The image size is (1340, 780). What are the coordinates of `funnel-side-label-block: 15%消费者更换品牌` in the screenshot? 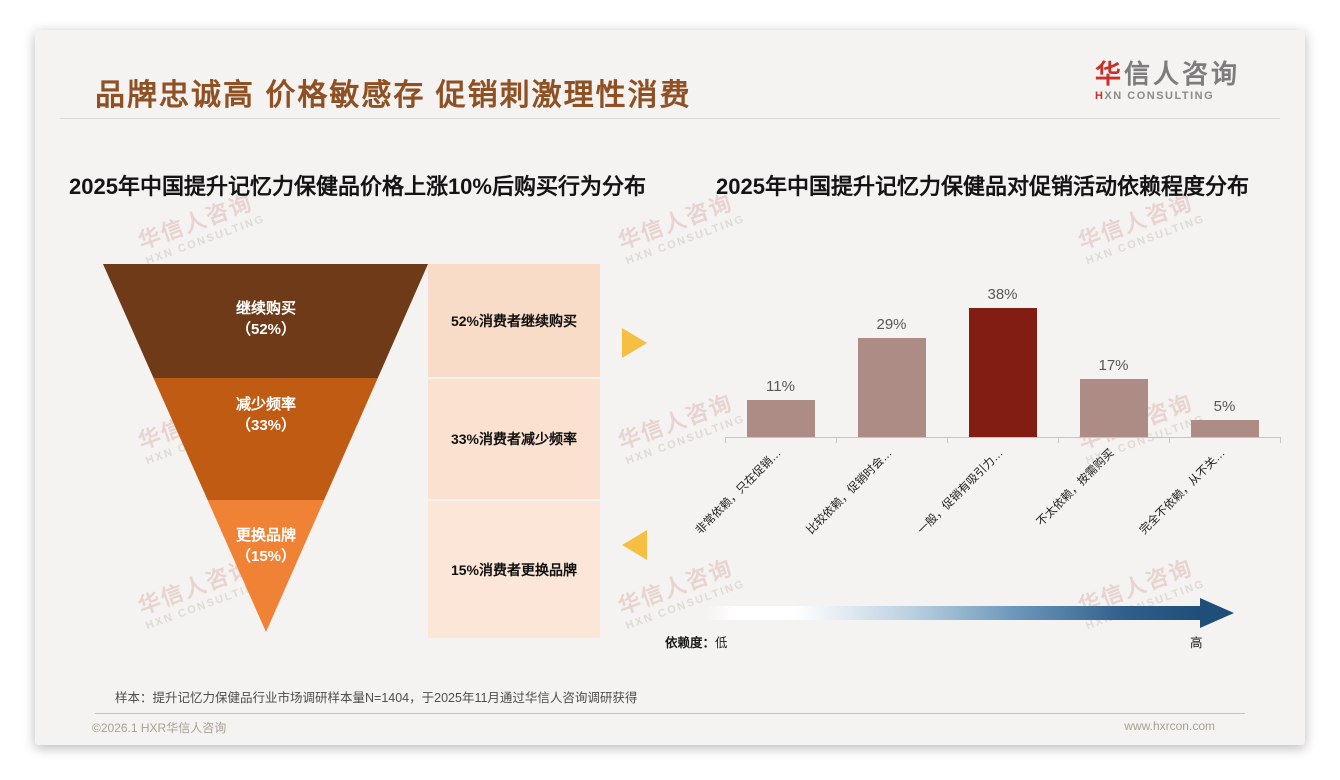 It's located at (514, 569).